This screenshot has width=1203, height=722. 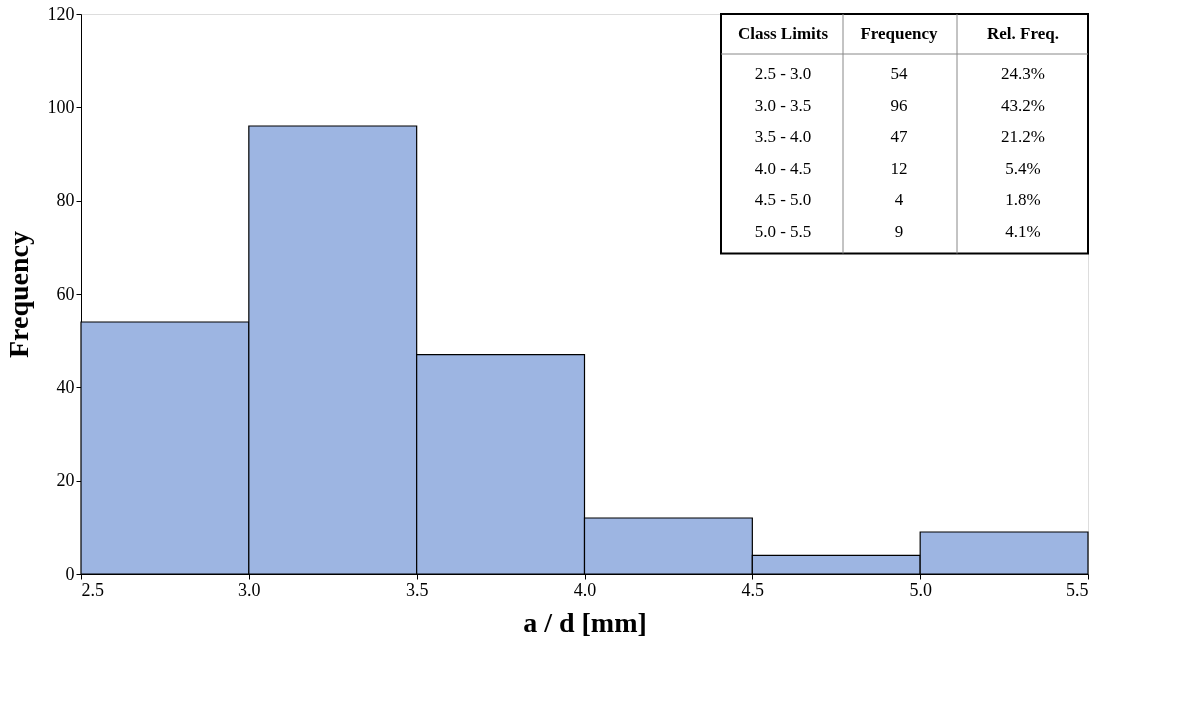 I want to click on x-tick-label: 2.5, so click(x=92, y=589).